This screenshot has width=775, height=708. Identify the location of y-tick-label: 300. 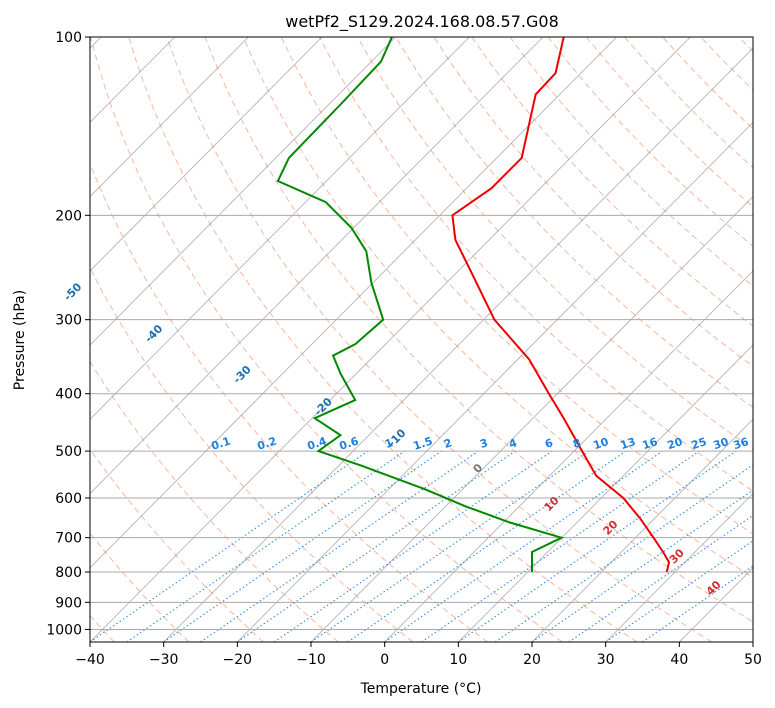
(68, 321).